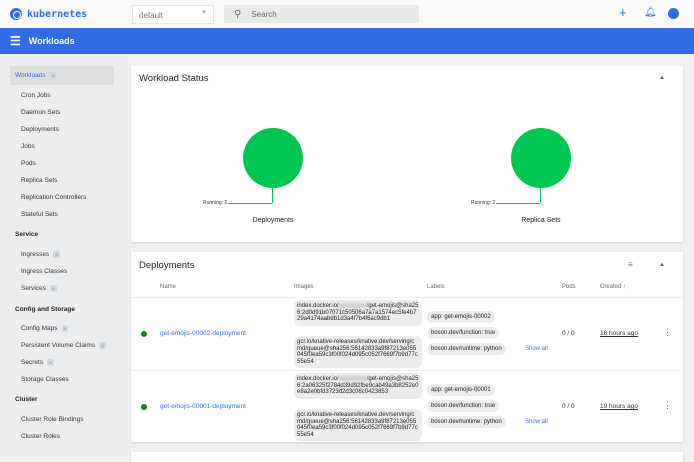 This screenshot has height=462, width=694. Describe the element at coordinates (51, 41) in the screenshot. I see `toolbar-title: Workloads` at that location.